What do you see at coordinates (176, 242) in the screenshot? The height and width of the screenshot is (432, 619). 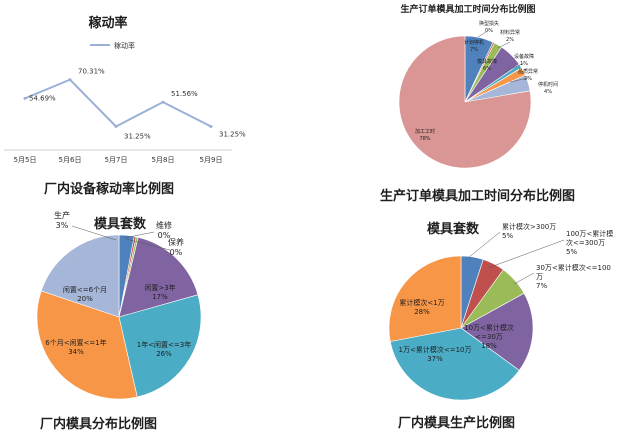 I see `pie2-label-3: 保养` at bounding box center [176, 242].